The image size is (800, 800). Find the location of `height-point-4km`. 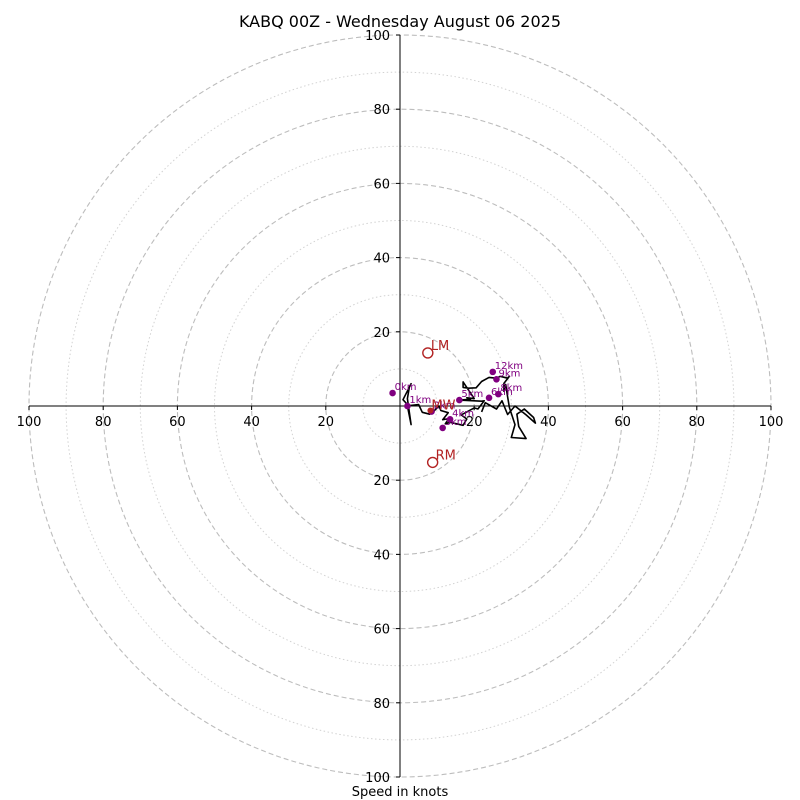

height-point-4km is located at coordinates (450, 419).